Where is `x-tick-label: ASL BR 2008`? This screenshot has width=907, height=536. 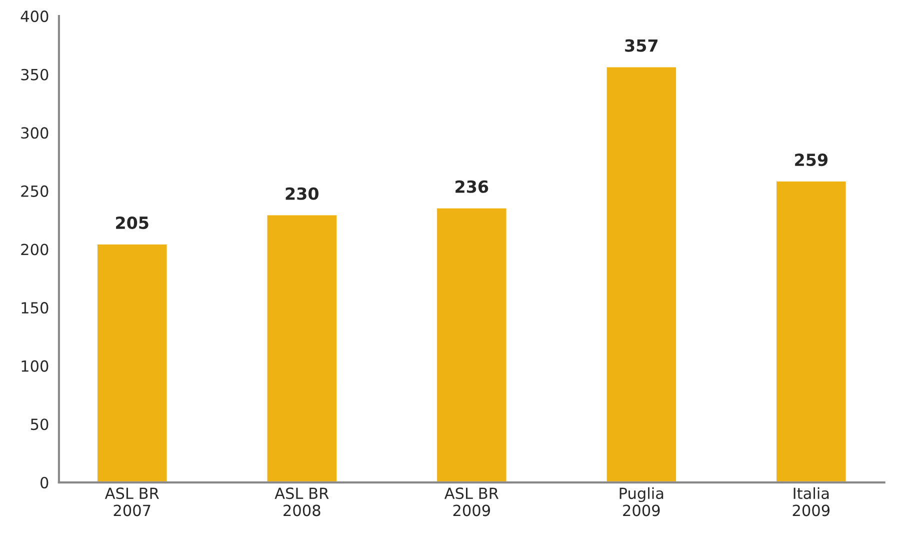
x-tick-label: ASL BR 2008 is located at coordinates (301, 502).